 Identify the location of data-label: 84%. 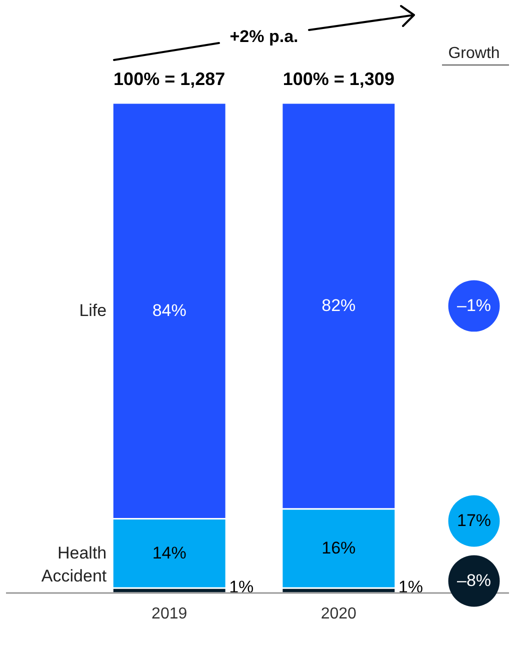
(169, 310).